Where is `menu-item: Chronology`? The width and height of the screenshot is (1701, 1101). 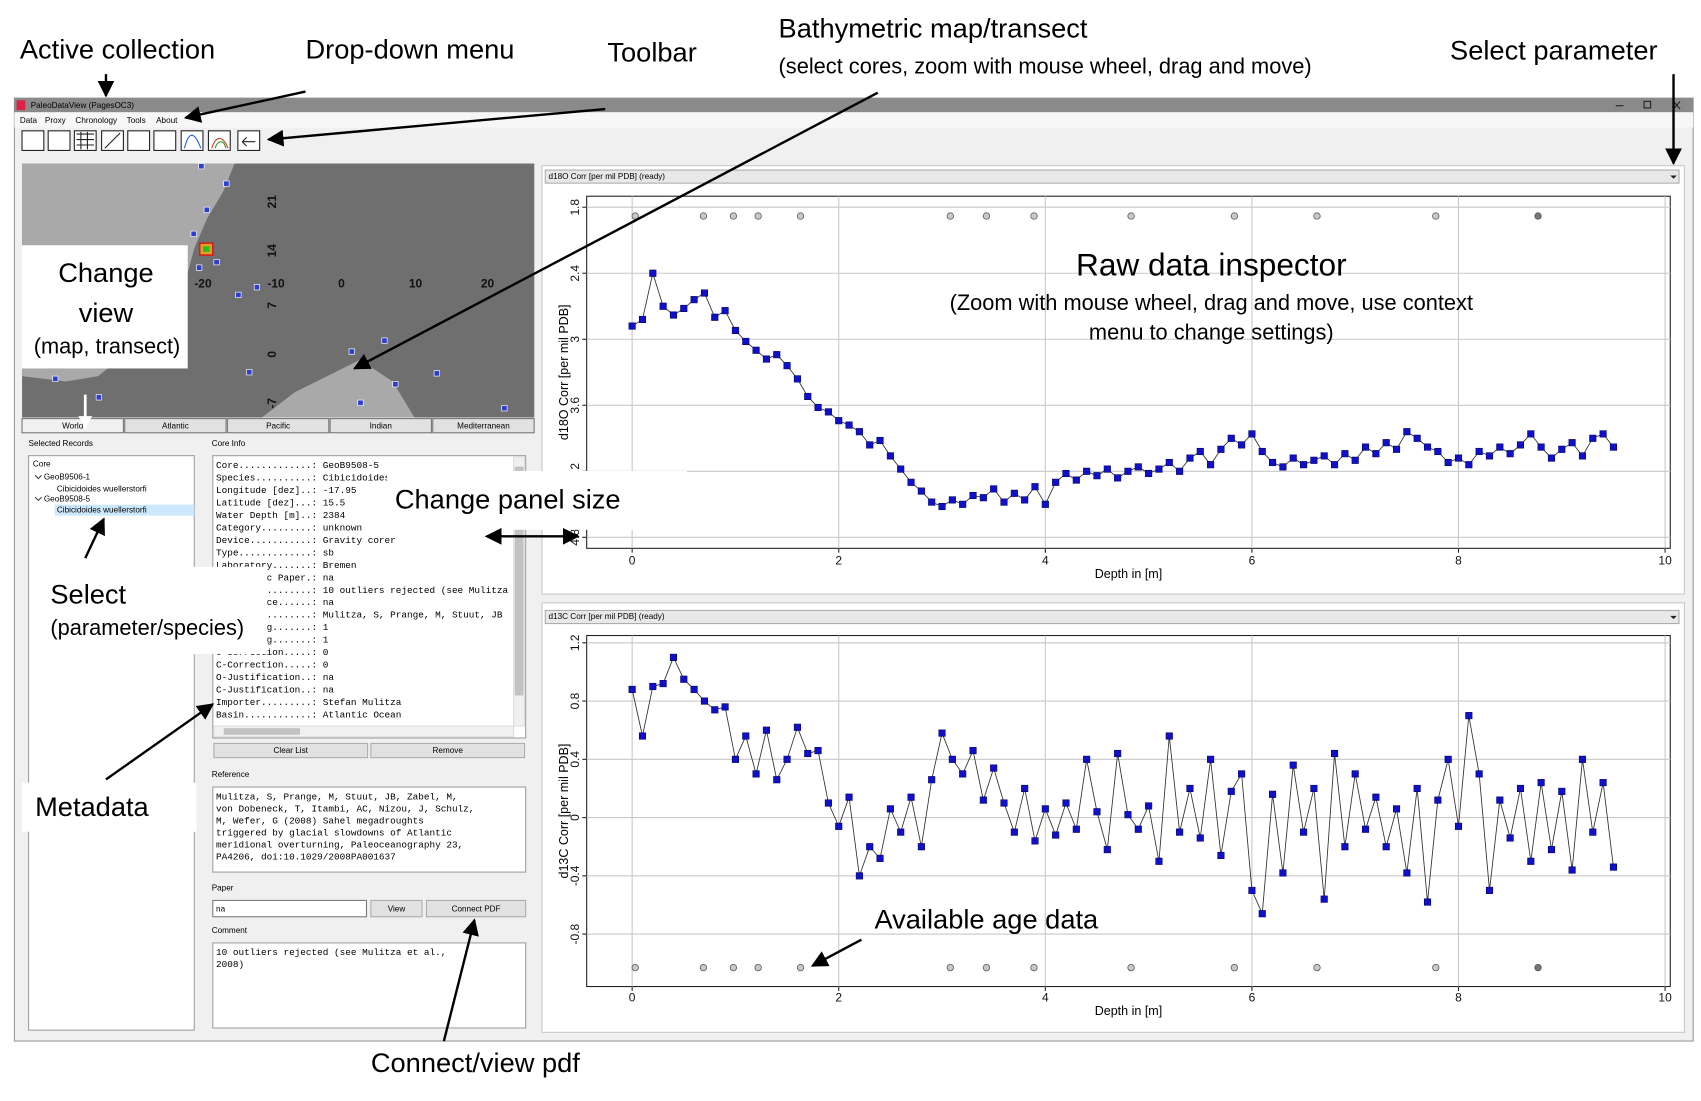 menu-item: Chronology is located at coordinates (96, 120).